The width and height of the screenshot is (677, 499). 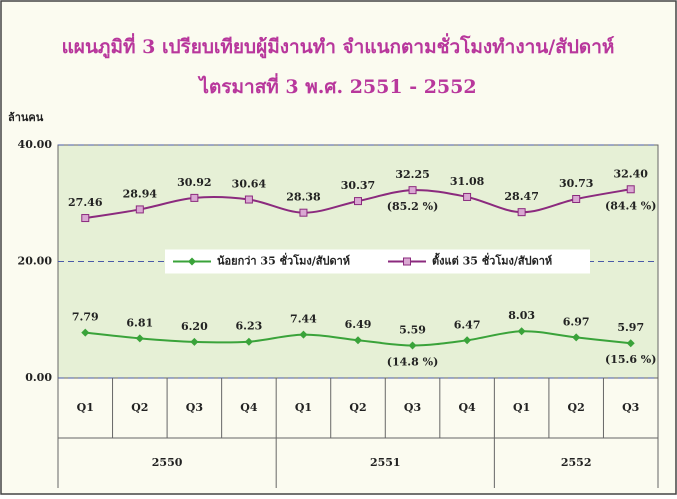 What do you see at coordinates (630, 205) in the screenshot?
I see `annotation: (84.4 %)` at bounding box center [630, 205].